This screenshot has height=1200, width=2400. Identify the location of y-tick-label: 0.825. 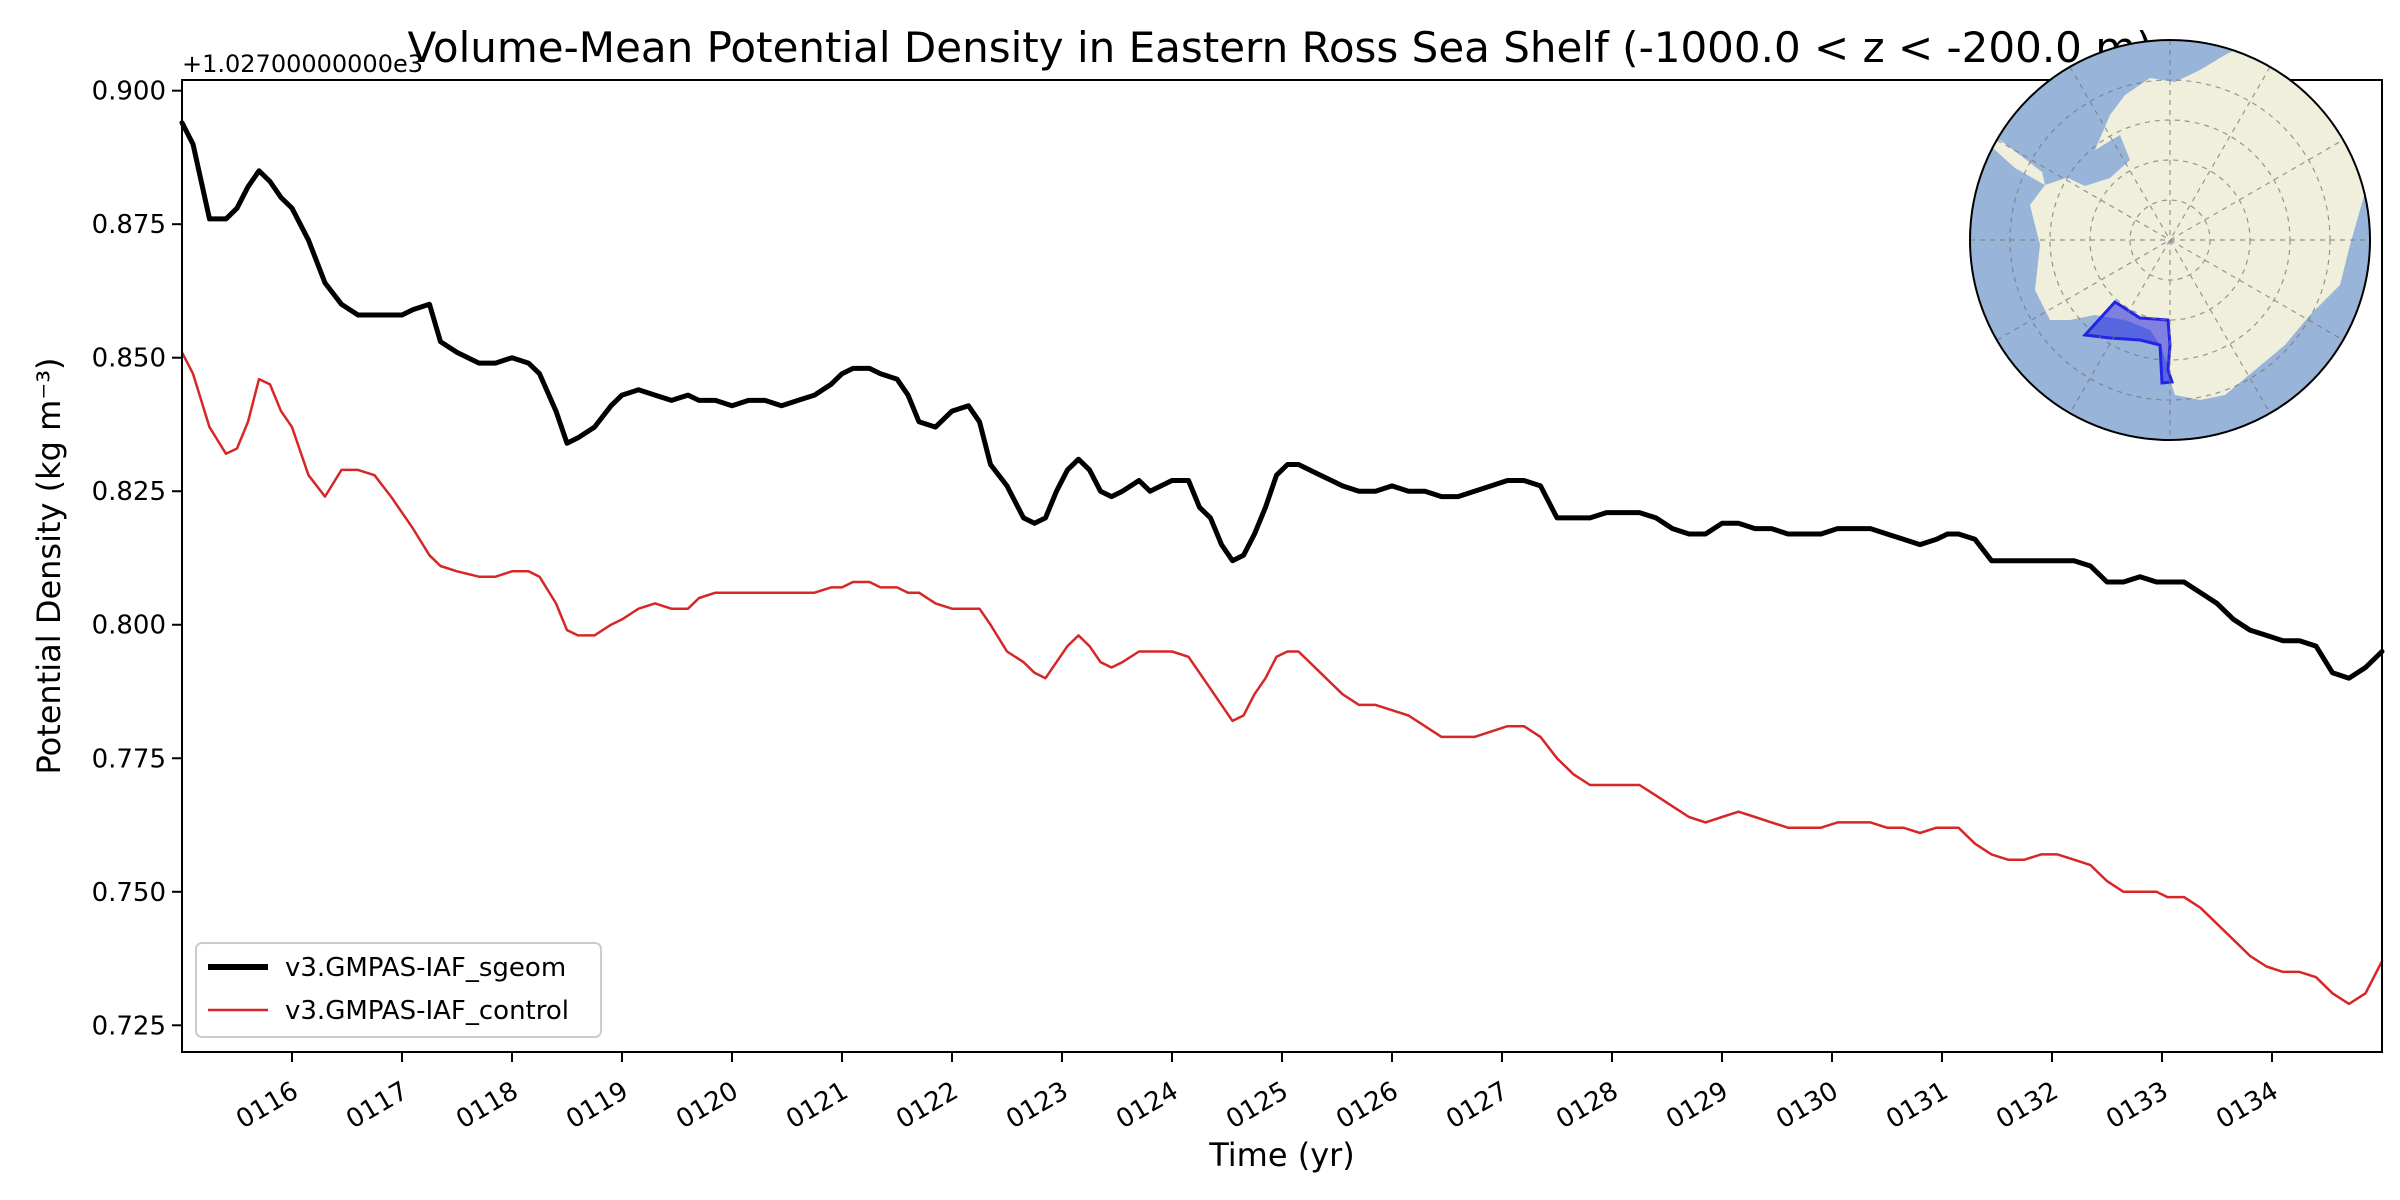
(129, 492).